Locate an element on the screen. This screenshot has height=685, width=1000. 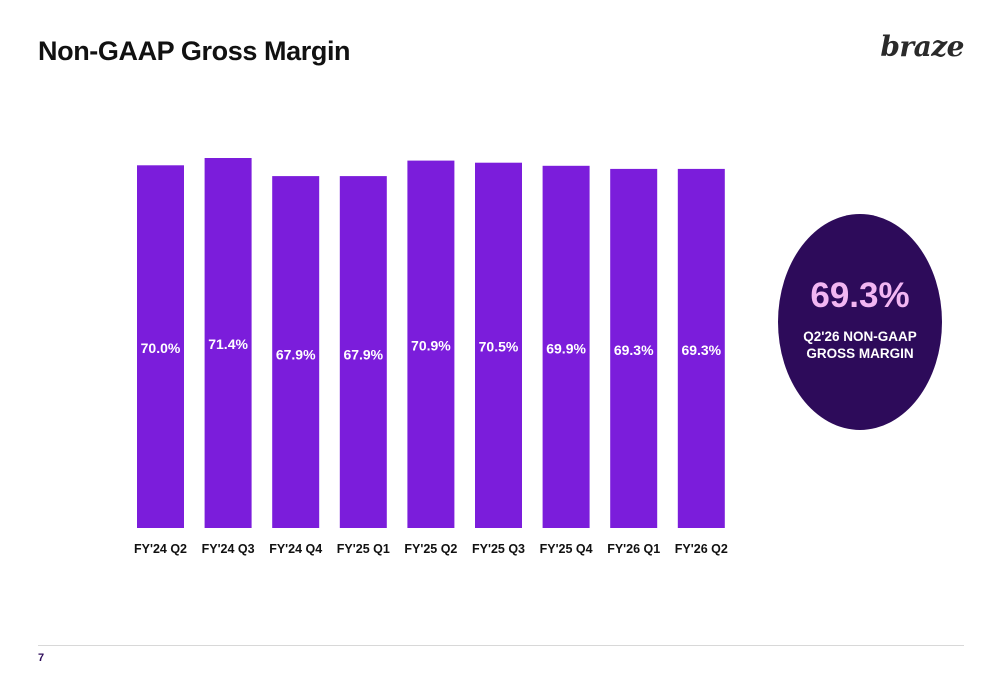
bar-value-label: 70.9% is located at coordinates (431, 345).